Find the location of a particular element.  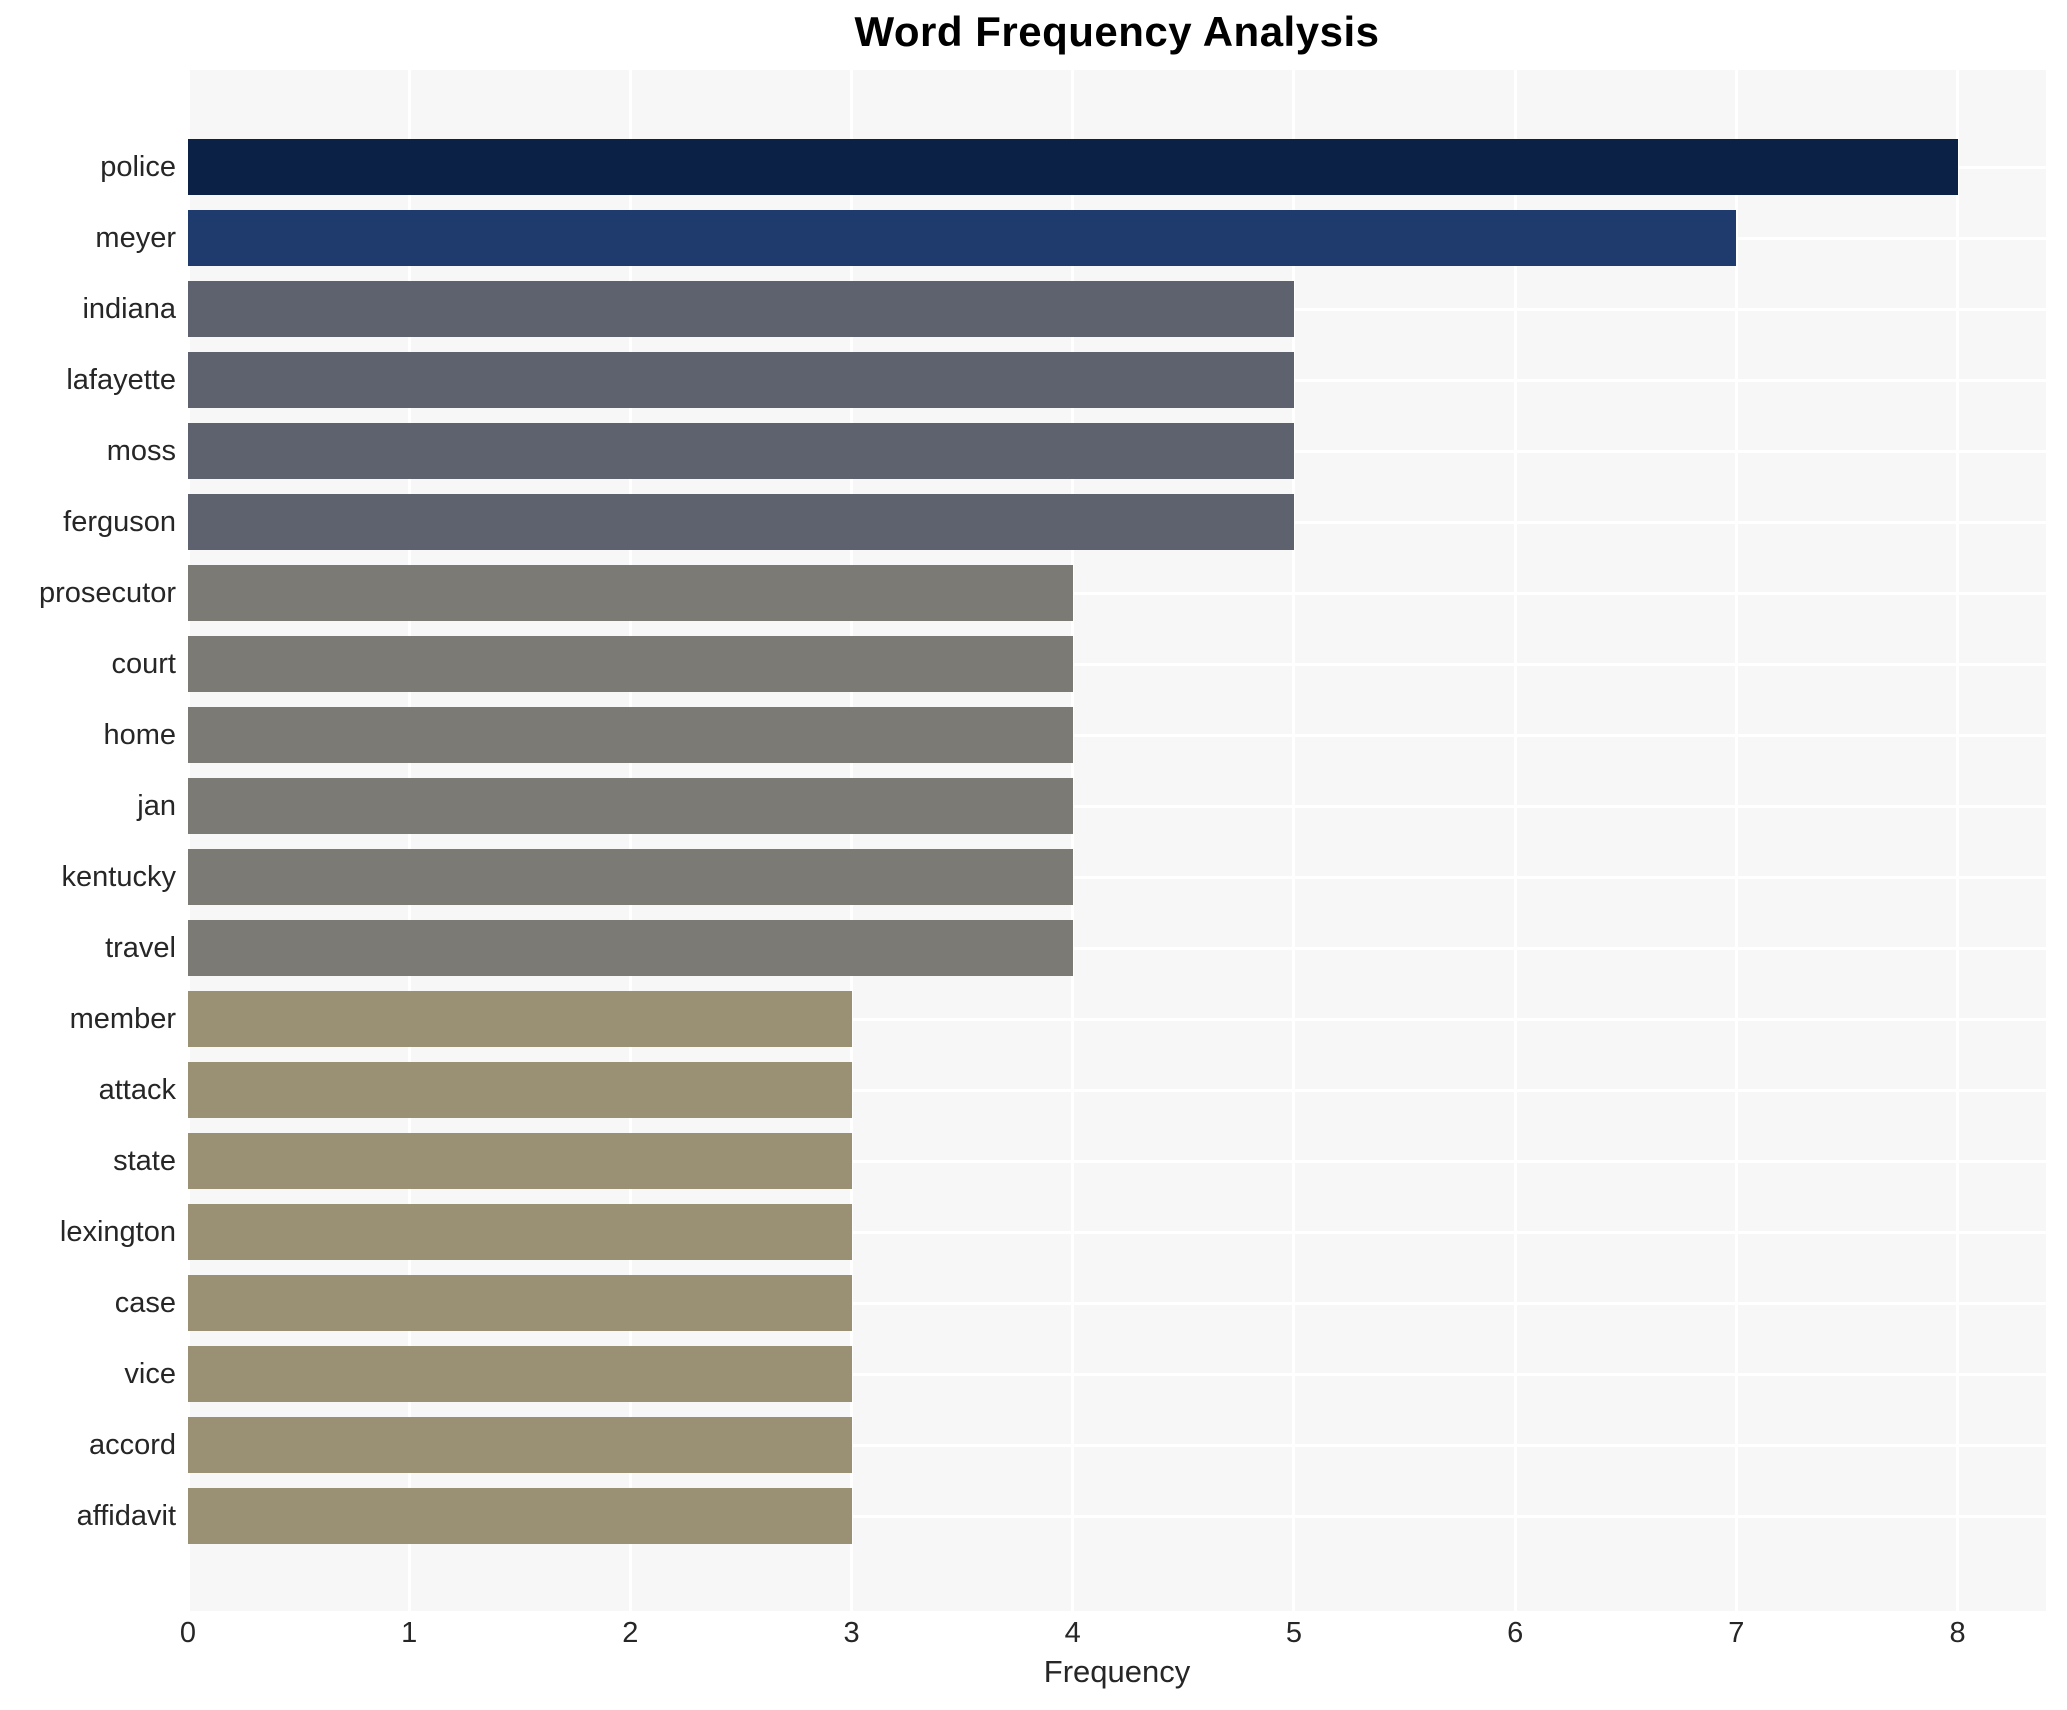

category-label-police: police is located at coordinates (138, 167).